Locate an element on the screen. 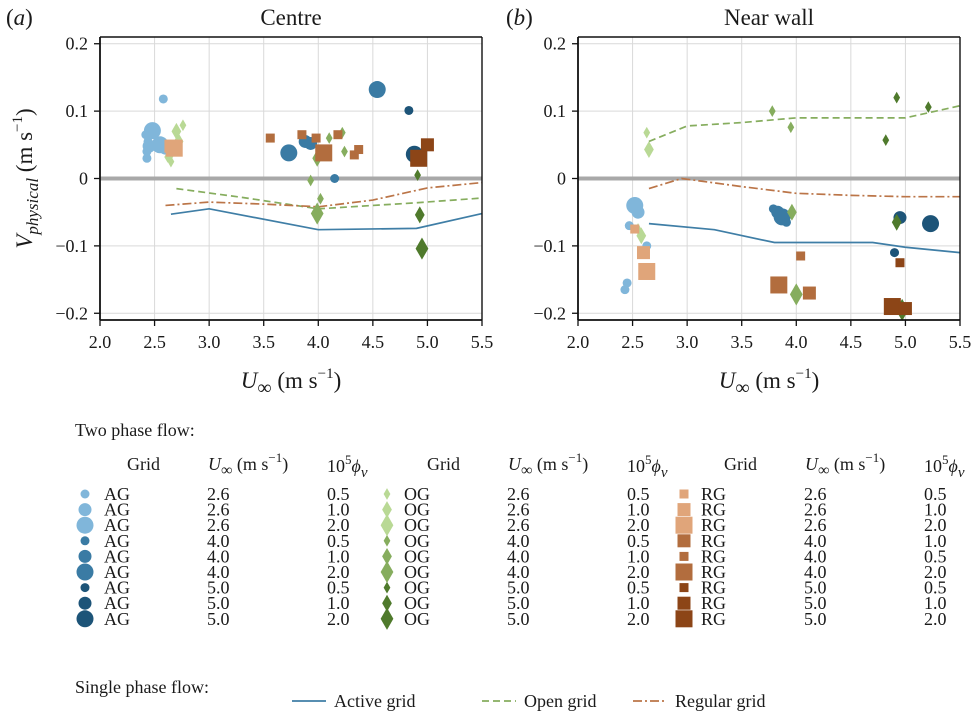  x-tick-label: 3.0 is located at coordinates (687, 342).